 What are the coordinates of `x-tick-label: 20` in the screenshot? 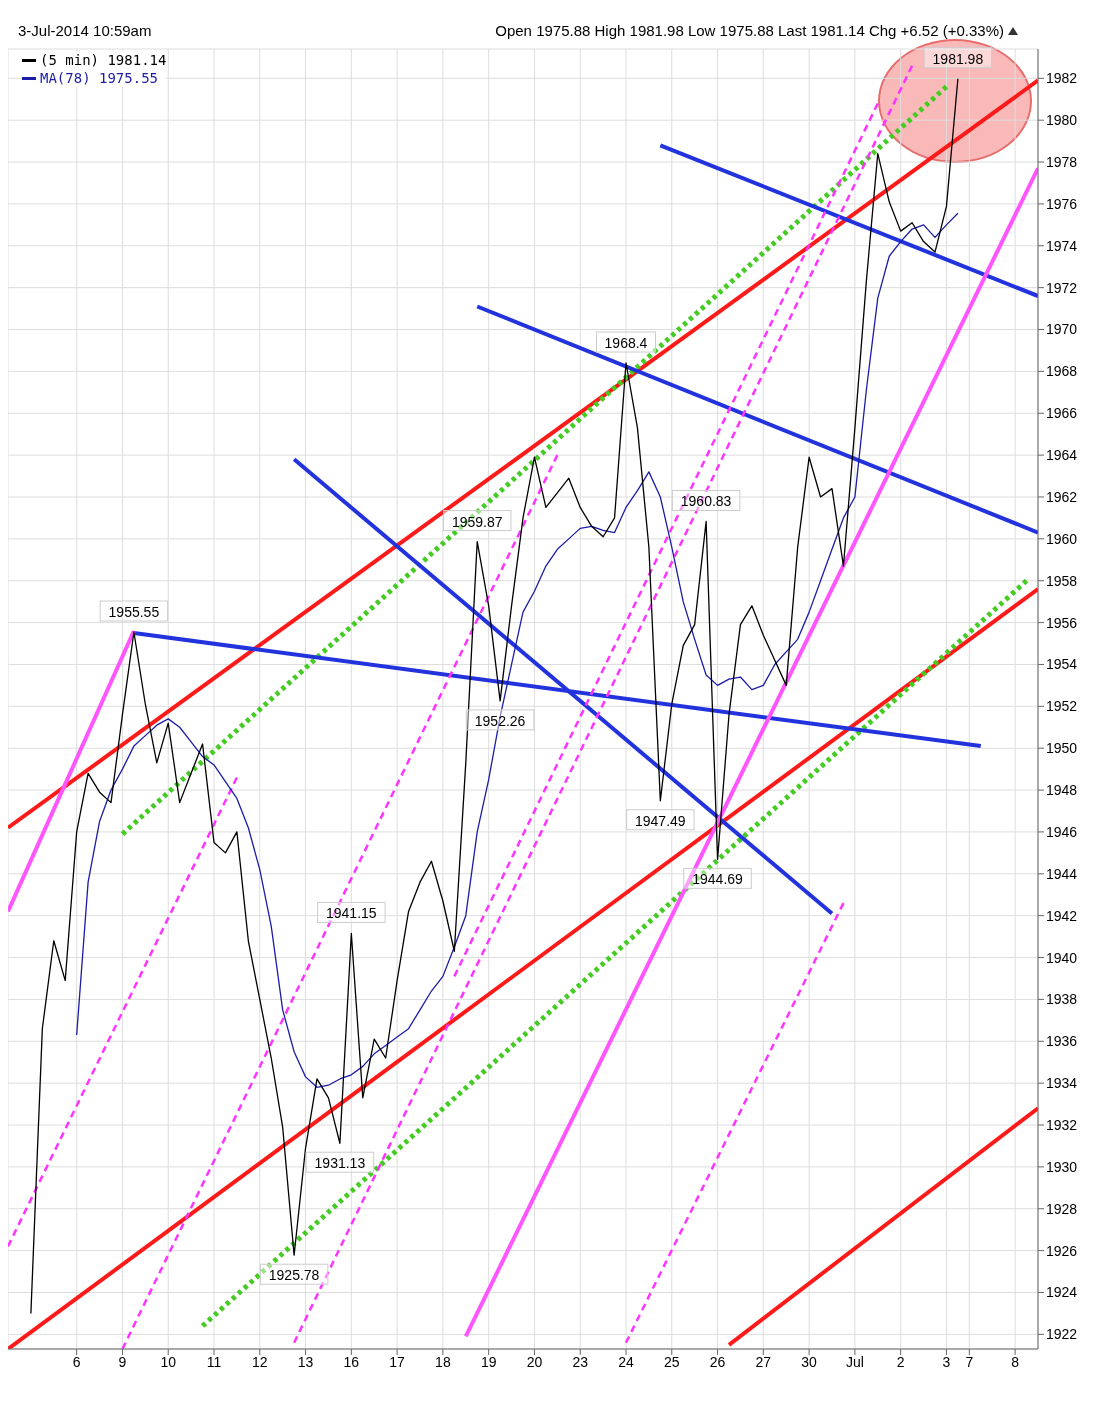 It's located at (534, 1361).